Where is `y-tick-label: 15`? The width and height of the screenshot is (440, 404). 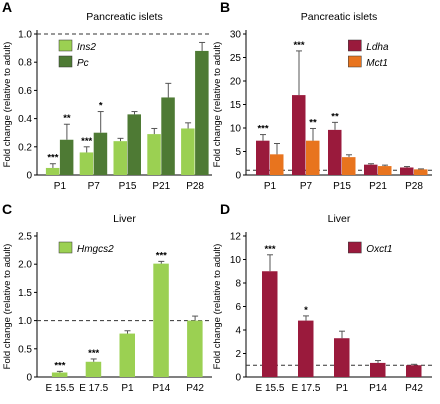 y-tick-label: 15 is located at coordinates (236, 105).